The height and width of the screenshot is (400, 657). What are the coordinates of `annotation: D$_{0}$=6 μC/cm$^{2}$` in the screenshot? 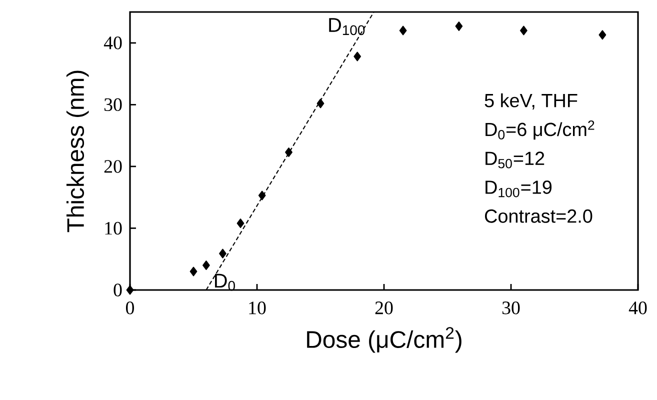 It's located at (540, 130).